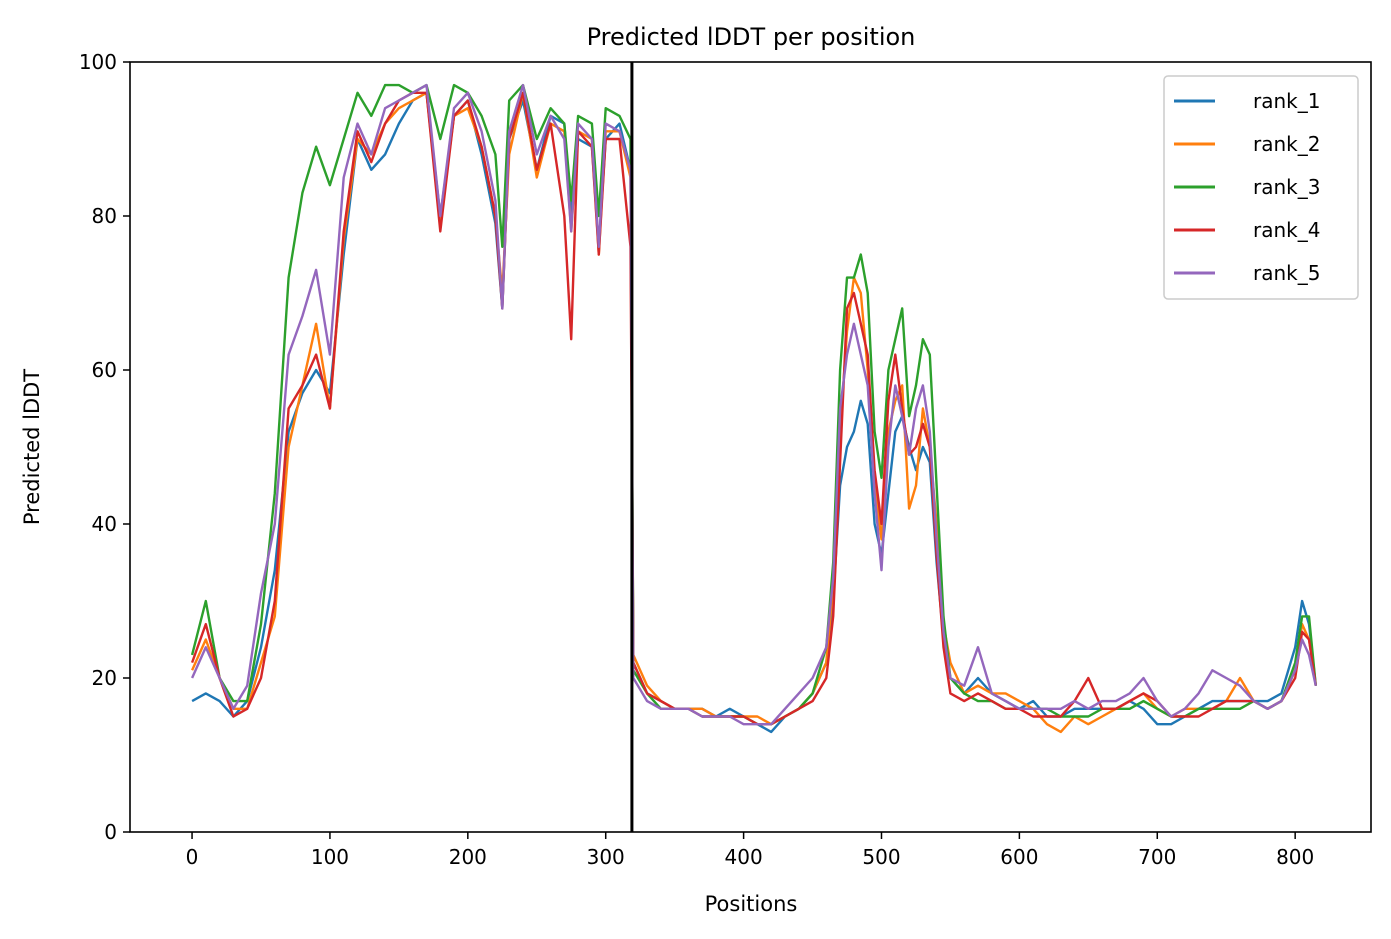 The height and width of the screenshot is (939, 1391). What do you see at coordinates (606, 857) in the screenshot?
I see `x-tick-label: 300` at bounding box center [606, 857].